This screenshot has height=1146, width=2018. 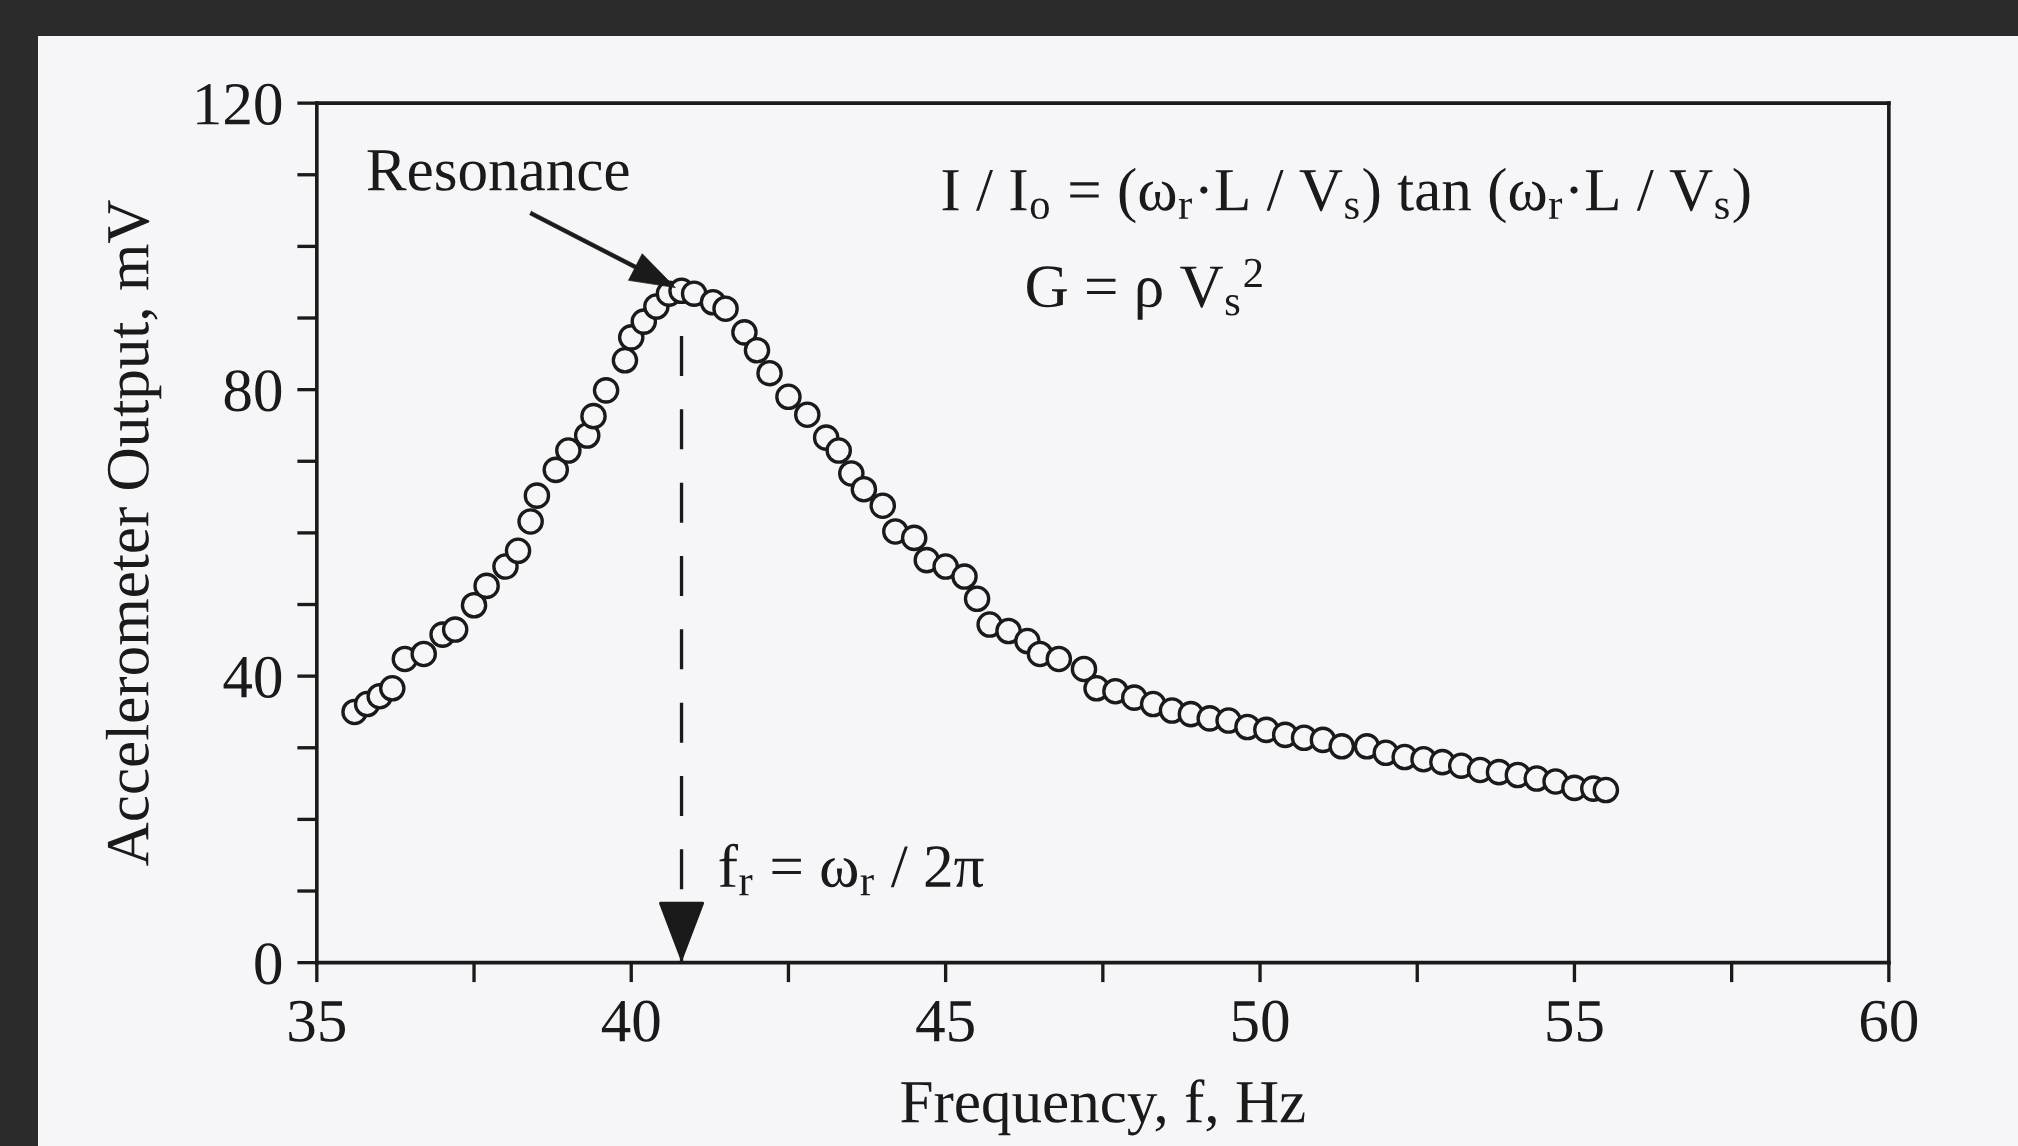 I want to click on y-axis-title: Accelerometer Output, mV, so click(x=133, y=533).